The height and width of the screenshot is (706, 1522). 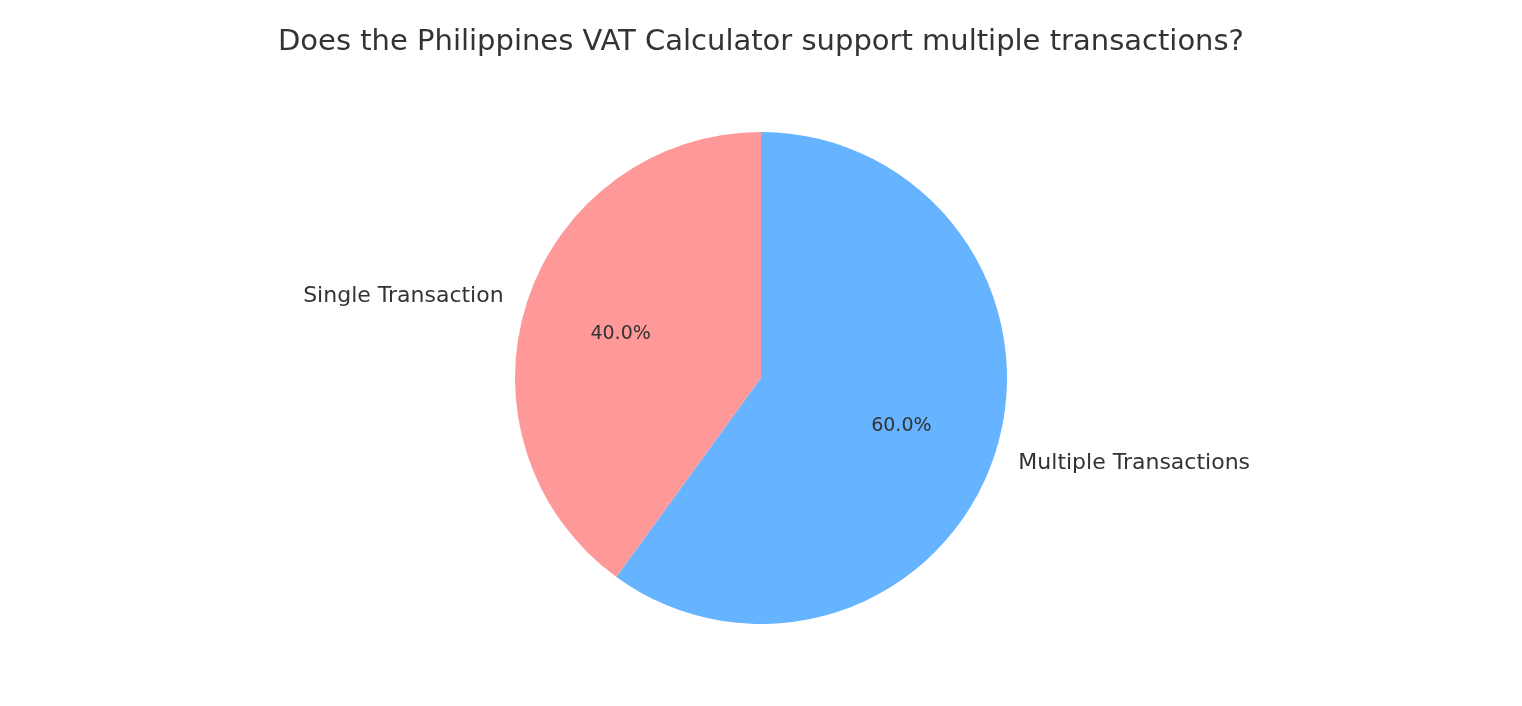 What do you see at coordinates (761, 40) in the screenshot?
I see `chart-title: Does the Philippines VAT Calculator support multiple transactions?` at bounding box center [761, 40].